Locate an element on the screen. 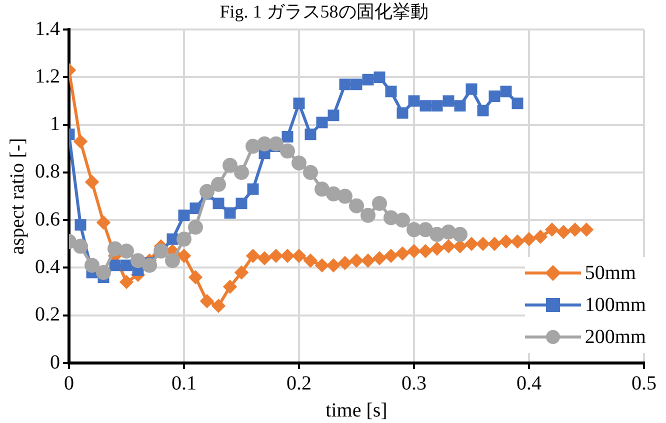 Image resolution: width=666 pixels, height=423 pixels. y-tick-label: 0.4 is located at coordinates (47, 267).